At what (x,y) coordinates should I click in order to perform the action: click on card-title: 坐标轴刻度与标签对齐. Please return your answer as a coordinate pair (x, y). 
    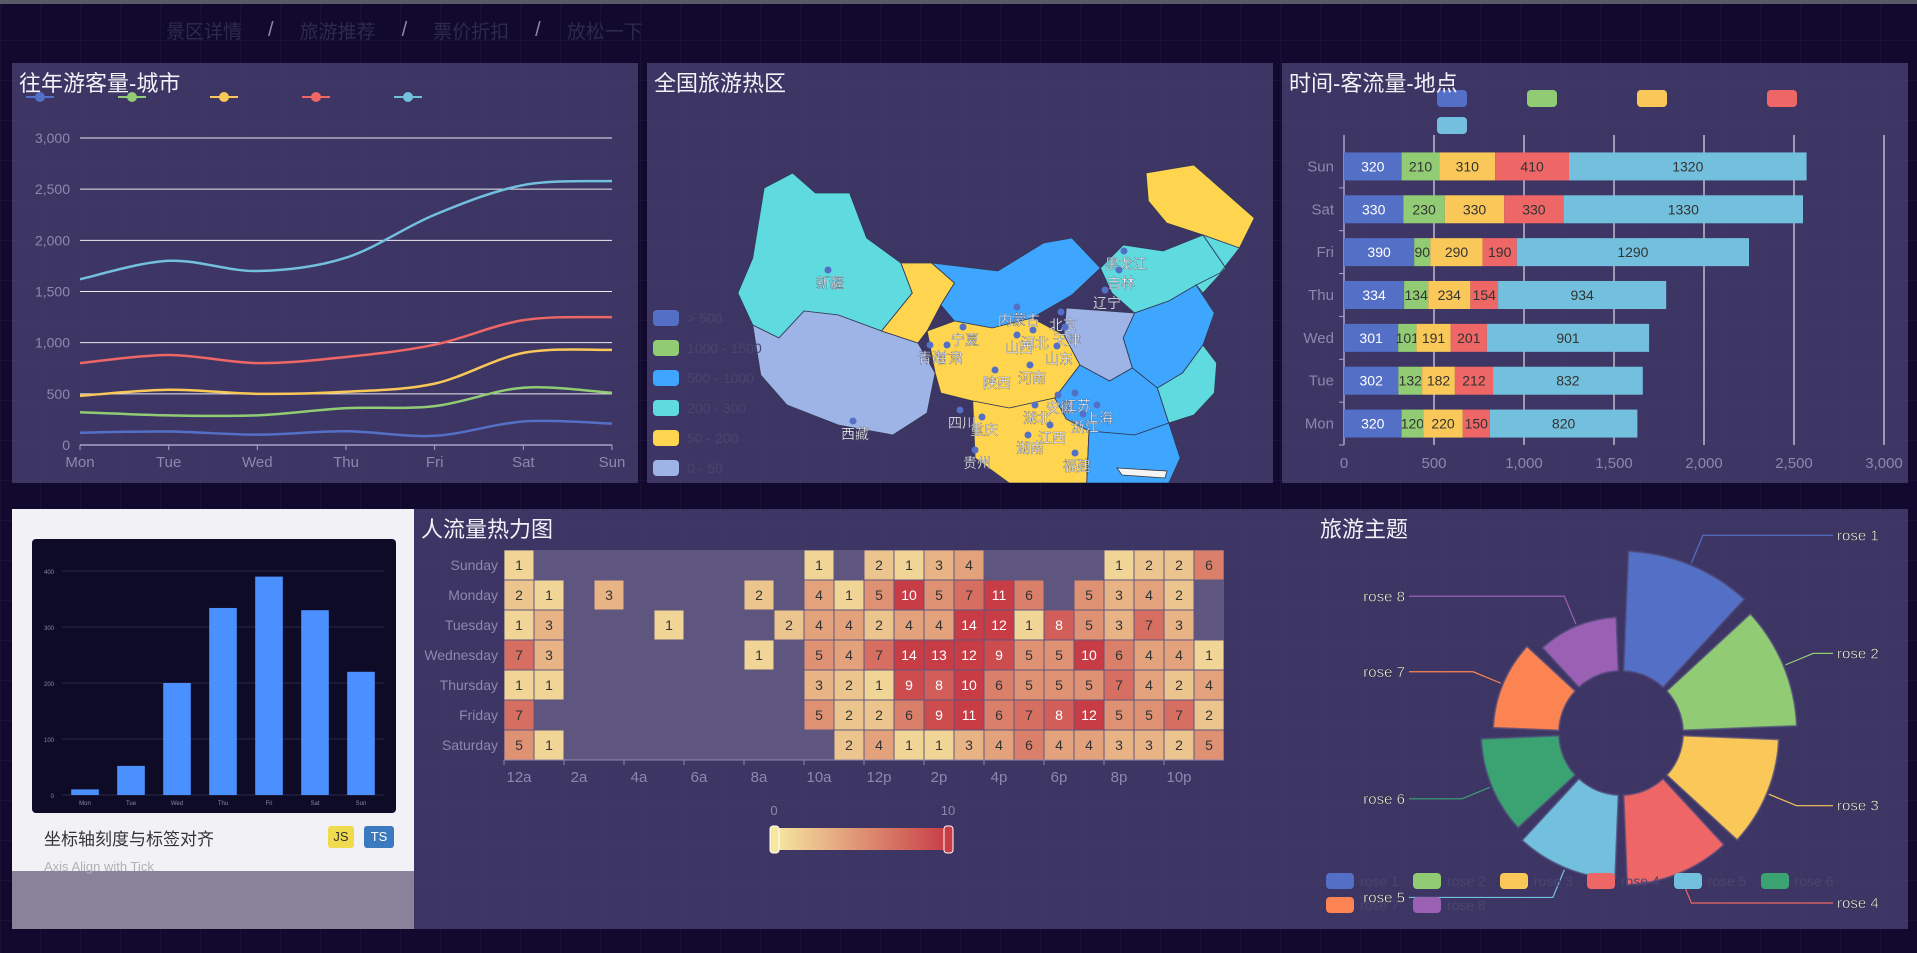
    Looking at the image, I should click on (129, 839).